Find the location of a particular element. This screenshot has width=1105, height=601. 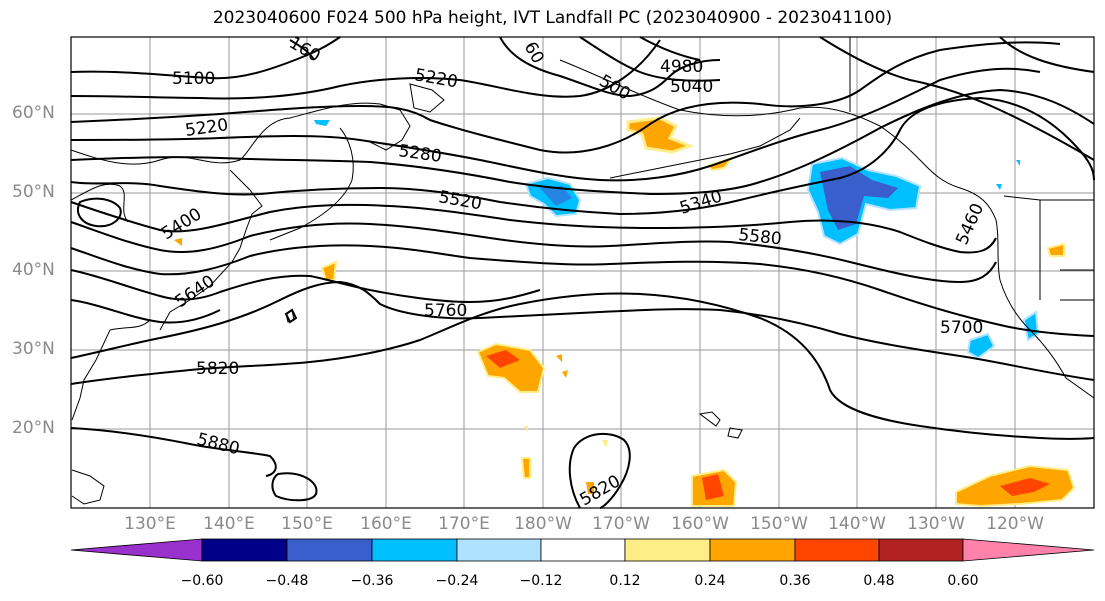

lat-label: 30°N is located at coordinates (33, 349).